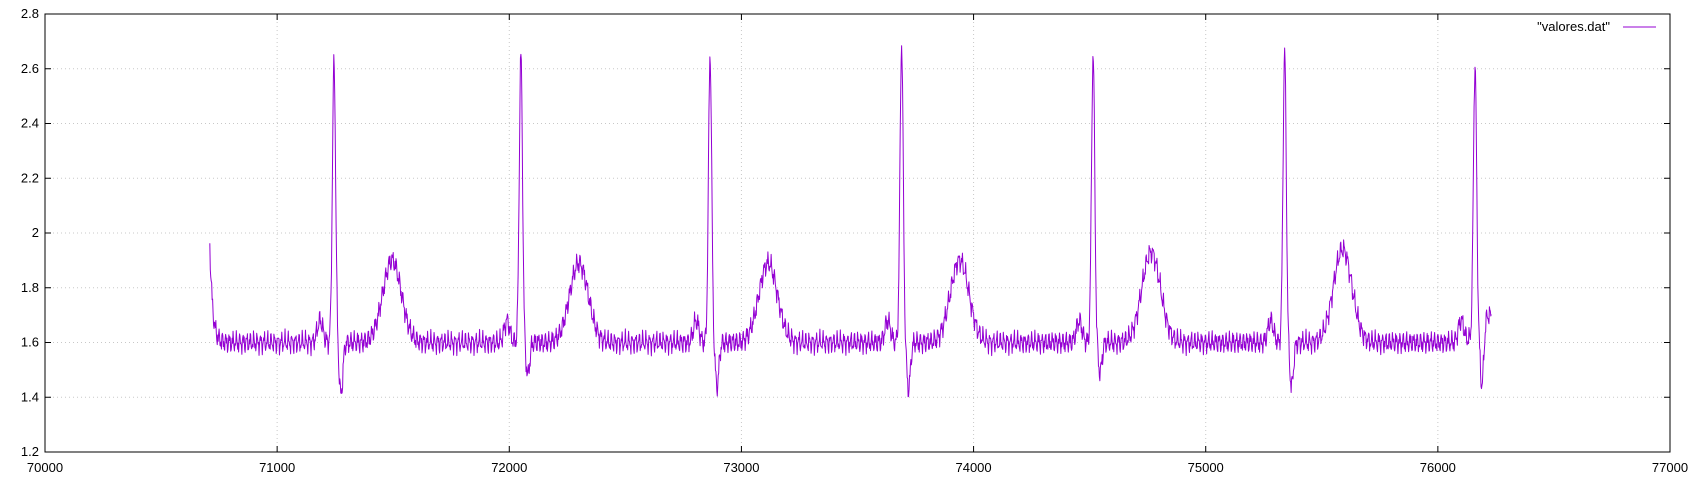 Image resolution: width=1691 pixels, height=480 pixels. What do you see at coordinates (1438, 467) in the screenshot?
I see `x-tick-label: 76000` at bounding box center [1438, 467].